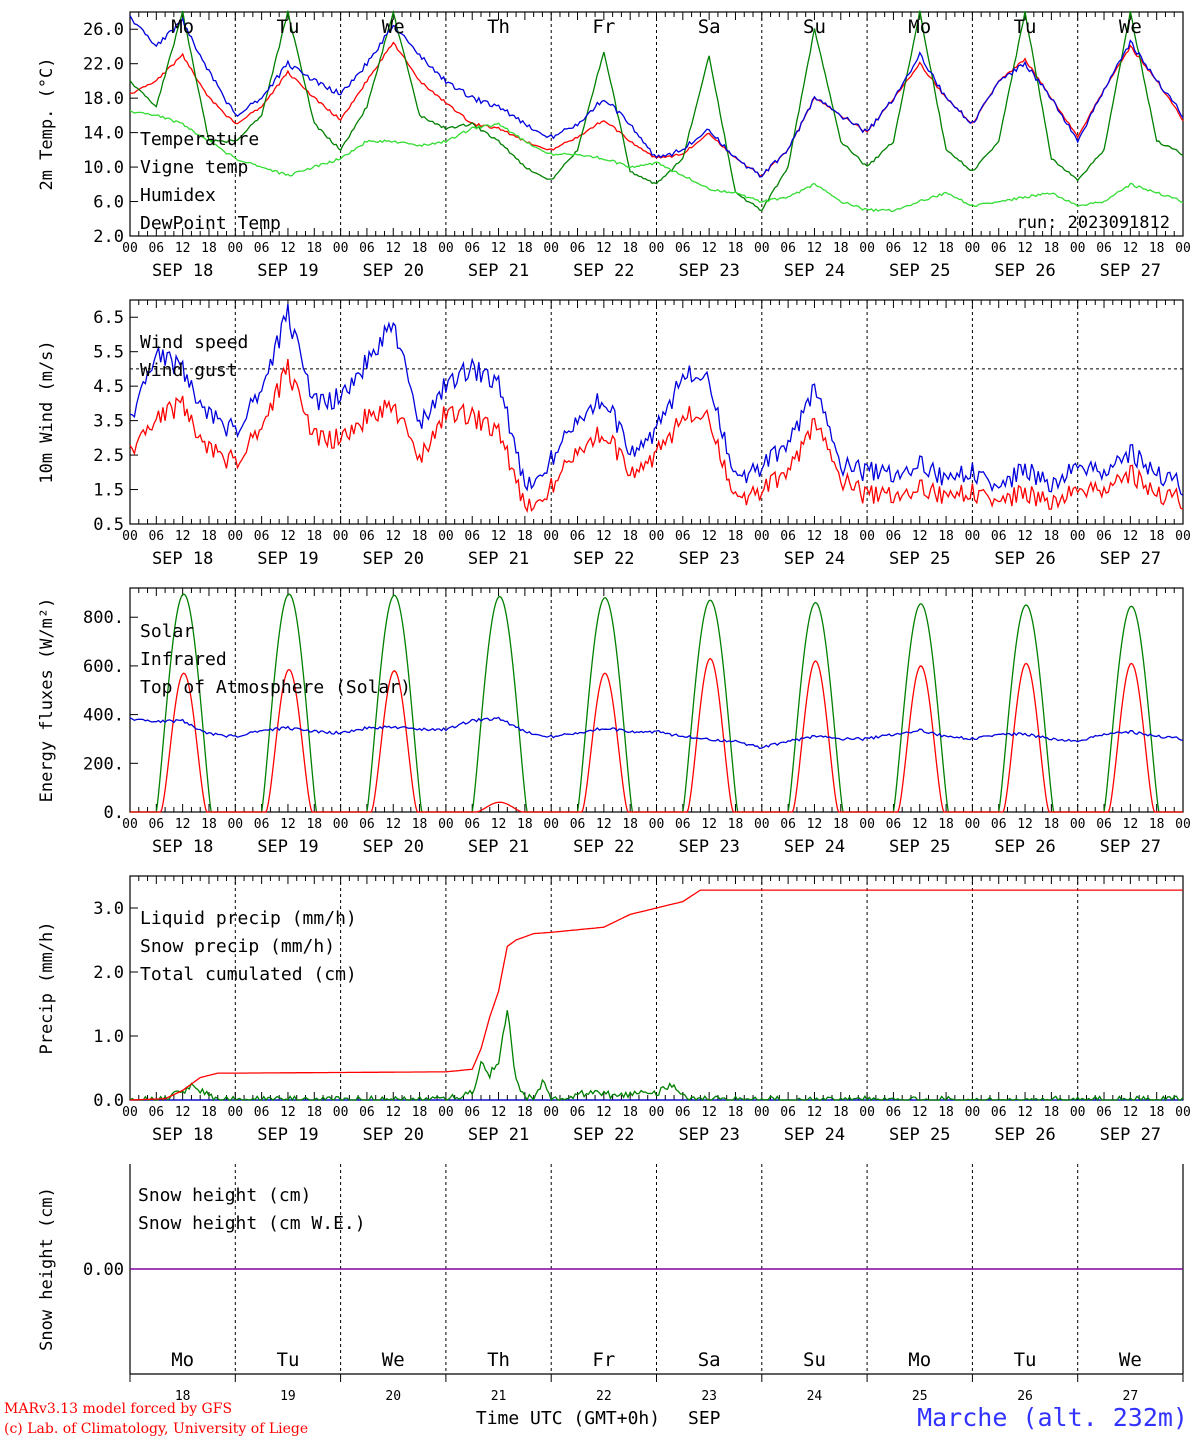 The width and height of the screenshot is (1194, 1440). I want to click on y-tick-label: 0.5, so click(108, 525).